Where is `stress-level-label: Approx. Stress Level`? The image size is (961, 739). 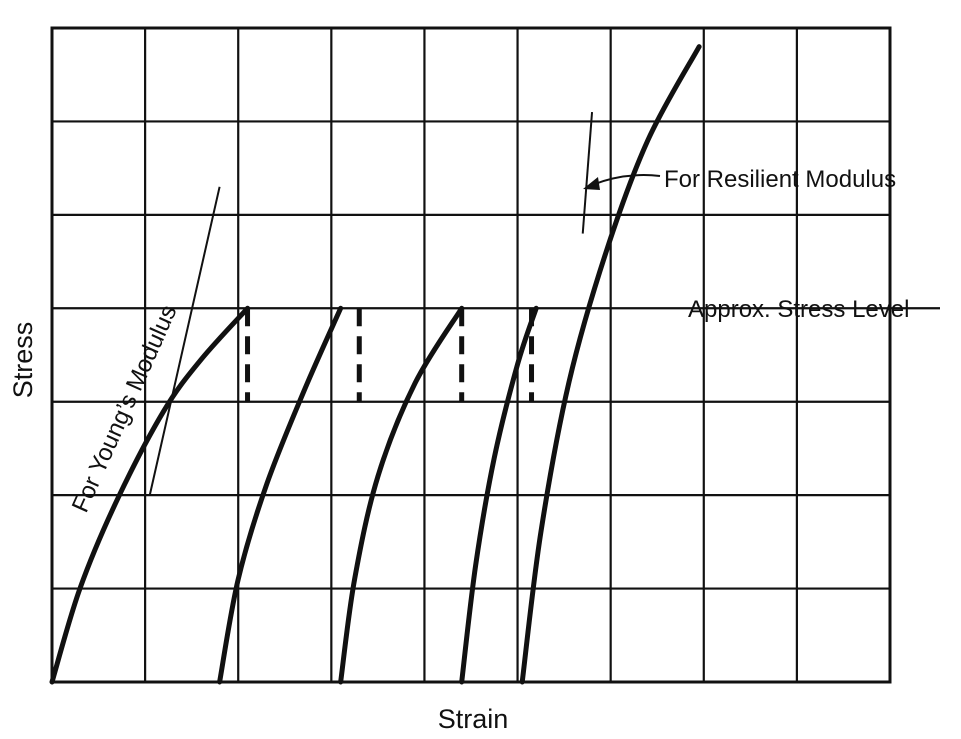 stress-level-label: Approx. Stress Level is located at coordinates (798, 309).